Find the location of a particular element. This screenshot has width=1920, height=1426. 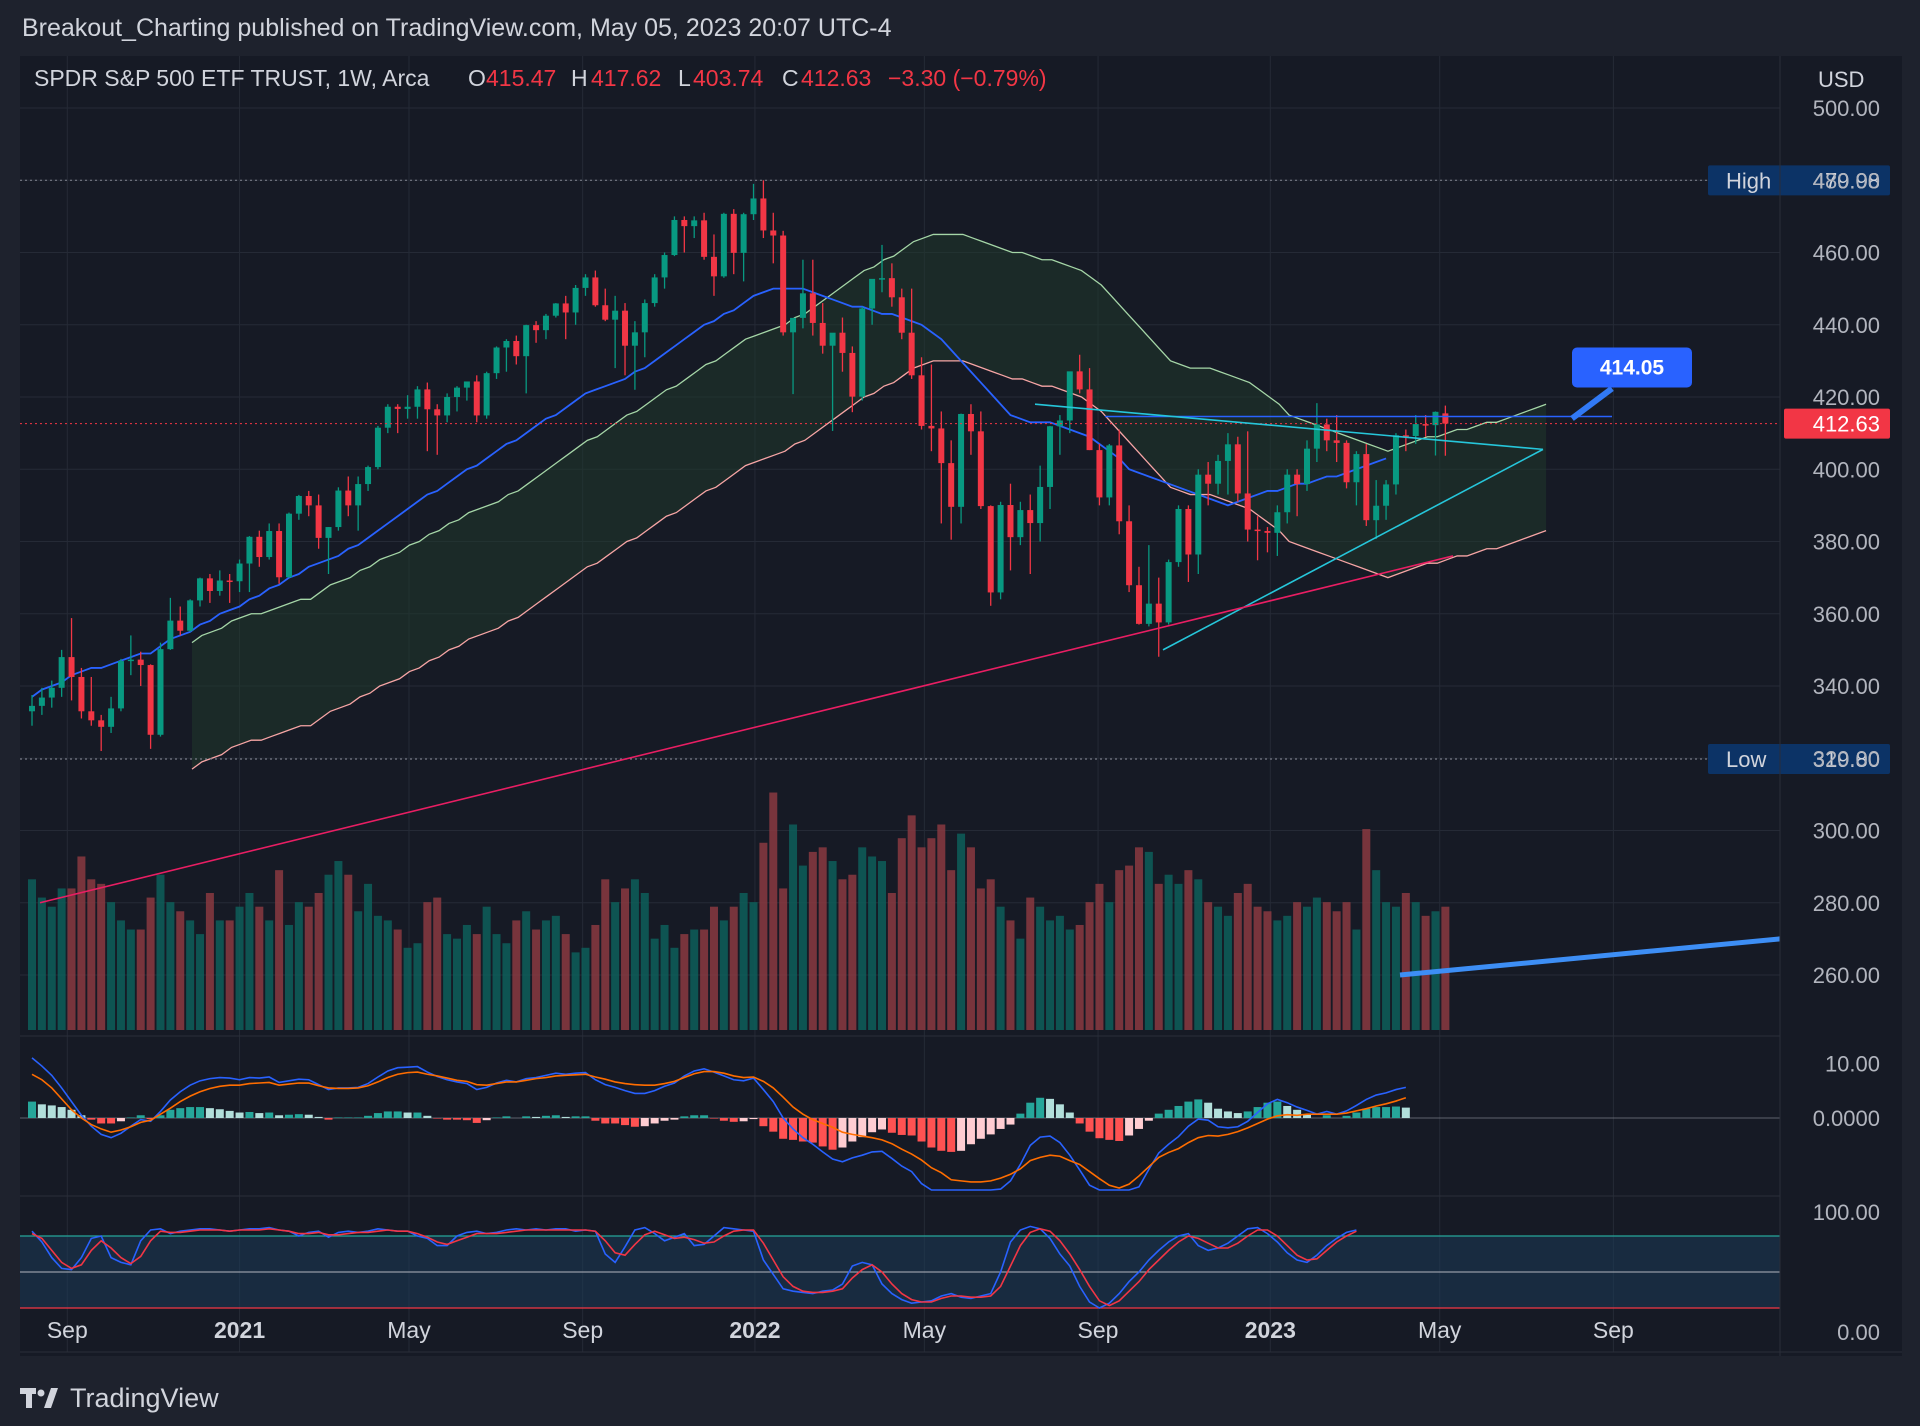

time-tick-label: 2022 is located at coordinates (754, 1330).